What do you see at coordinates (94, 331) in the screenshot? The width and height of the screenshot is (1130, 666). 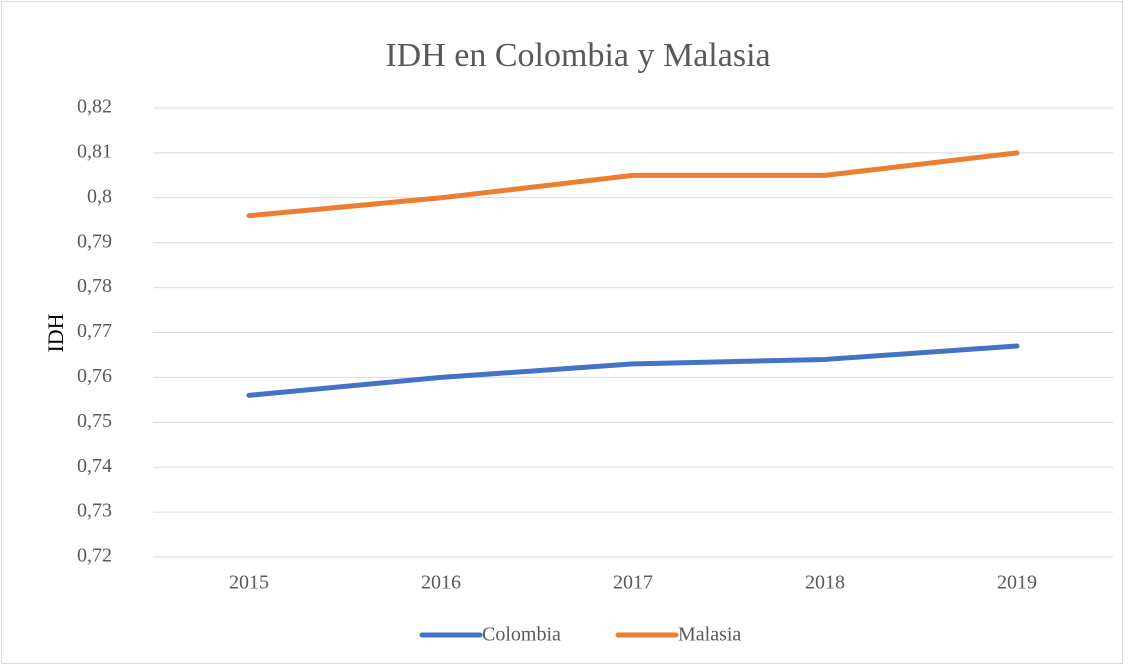 I see `y-tick-label: 0,77` at bounding box center [94, 331].